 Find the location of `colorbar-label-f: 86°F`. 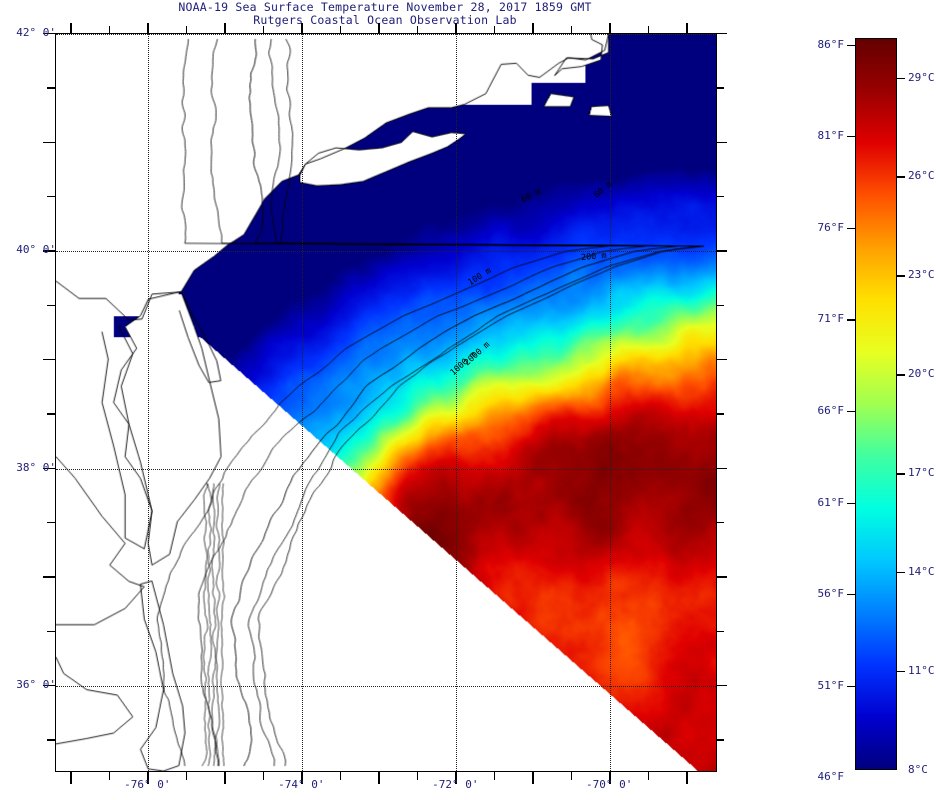

colorbar-label-f: 86°F is located at coordinates (831, 44).